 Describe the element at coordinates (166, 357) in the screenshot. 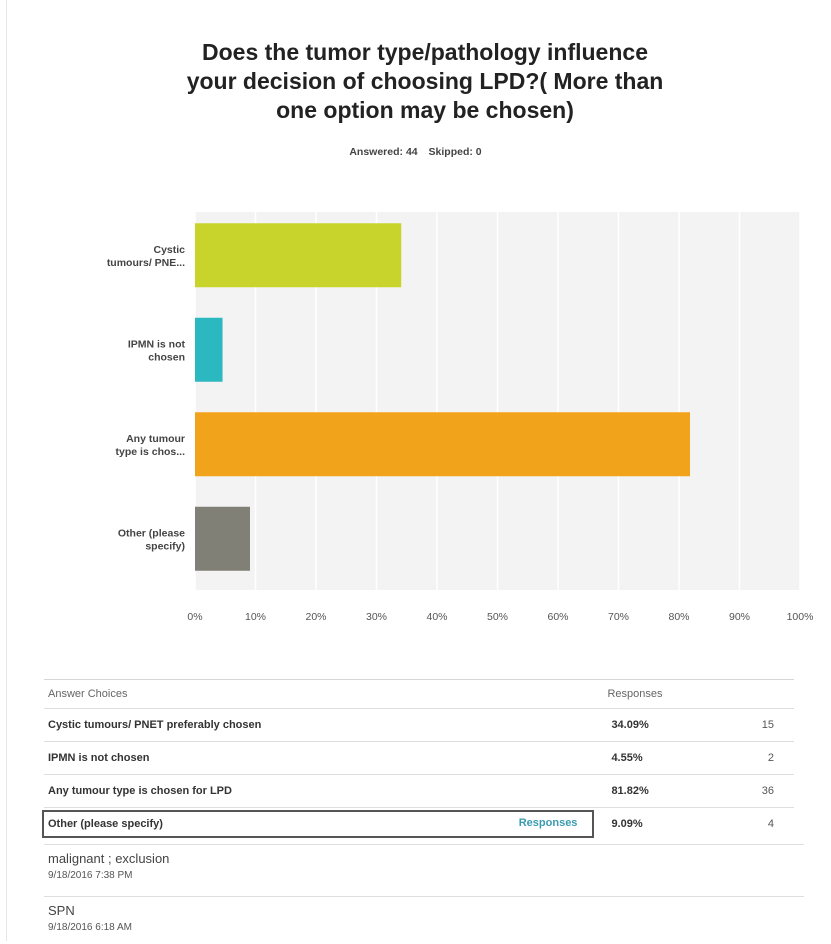

I see `category-label: chosen` at that location.